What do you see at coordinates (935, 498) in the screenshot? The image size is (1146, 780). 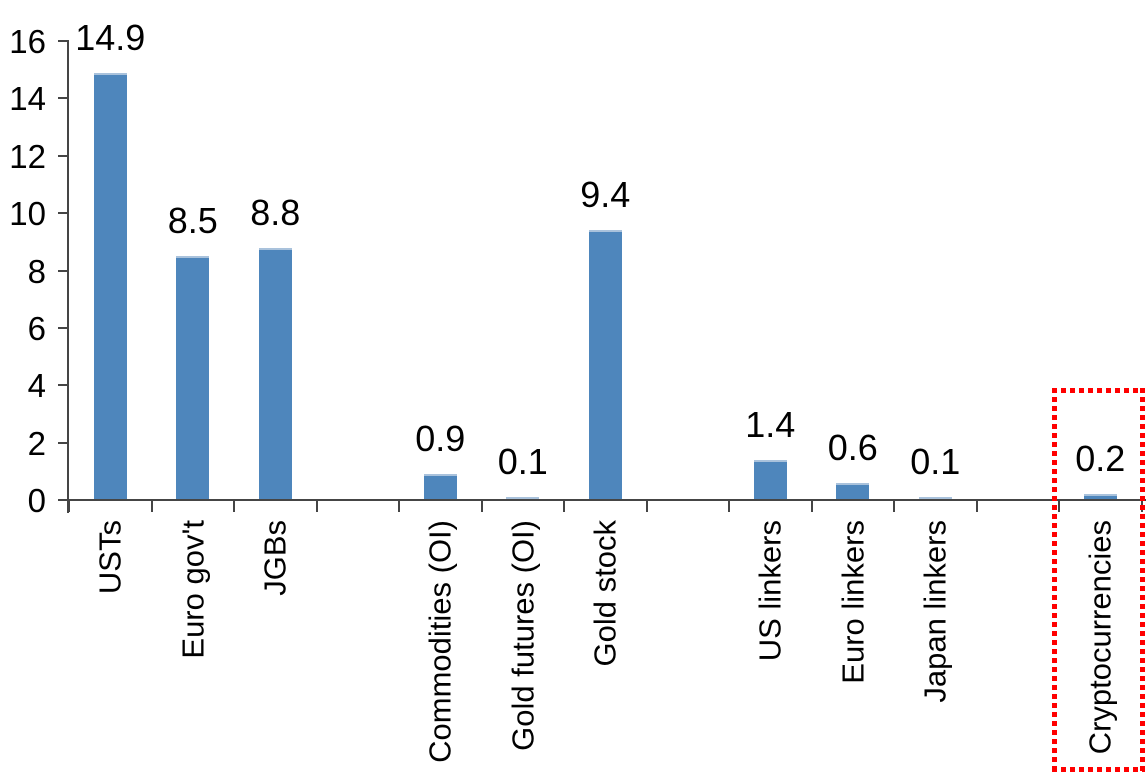 I see `bar-japan-linkers` at bounding box center [935, 498].